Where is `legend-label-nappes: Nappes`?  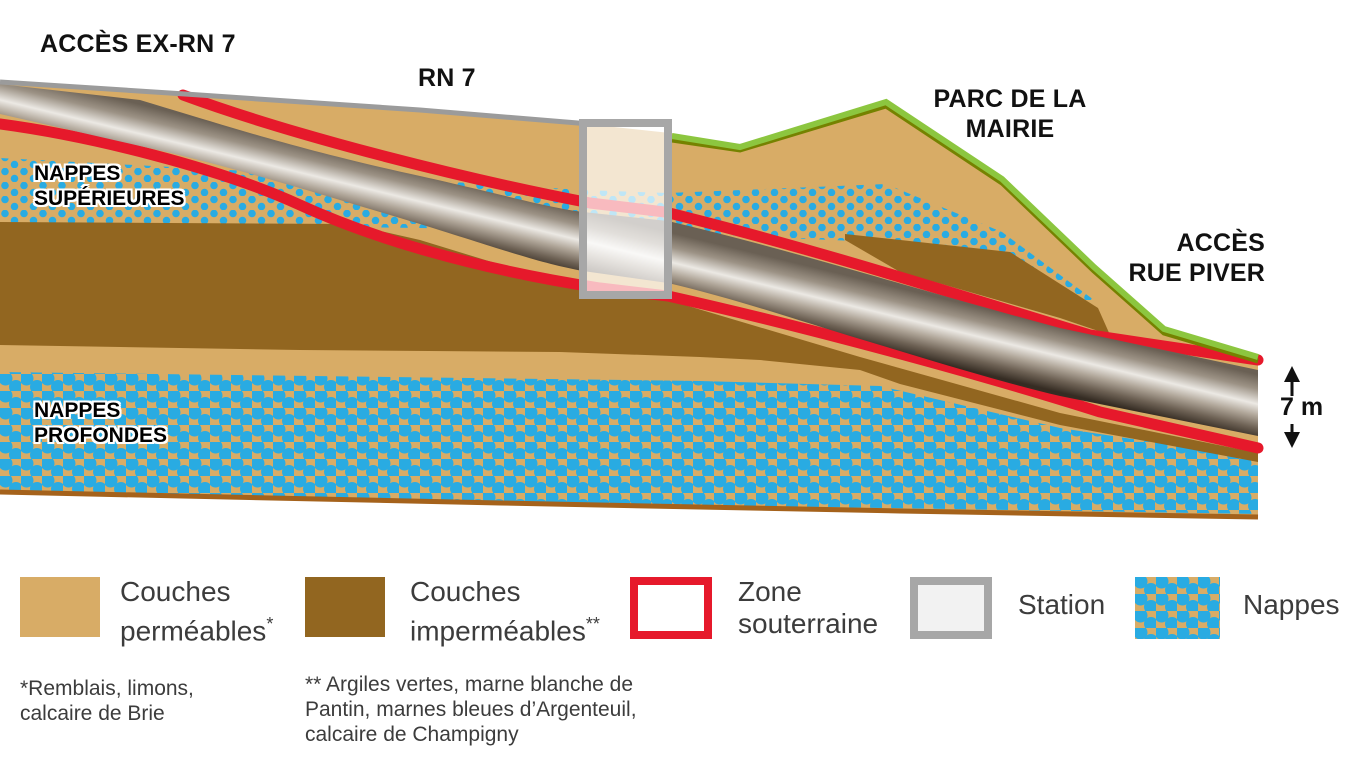 legend-label-nappes: Nappes is located at coordinates (1291, 605).